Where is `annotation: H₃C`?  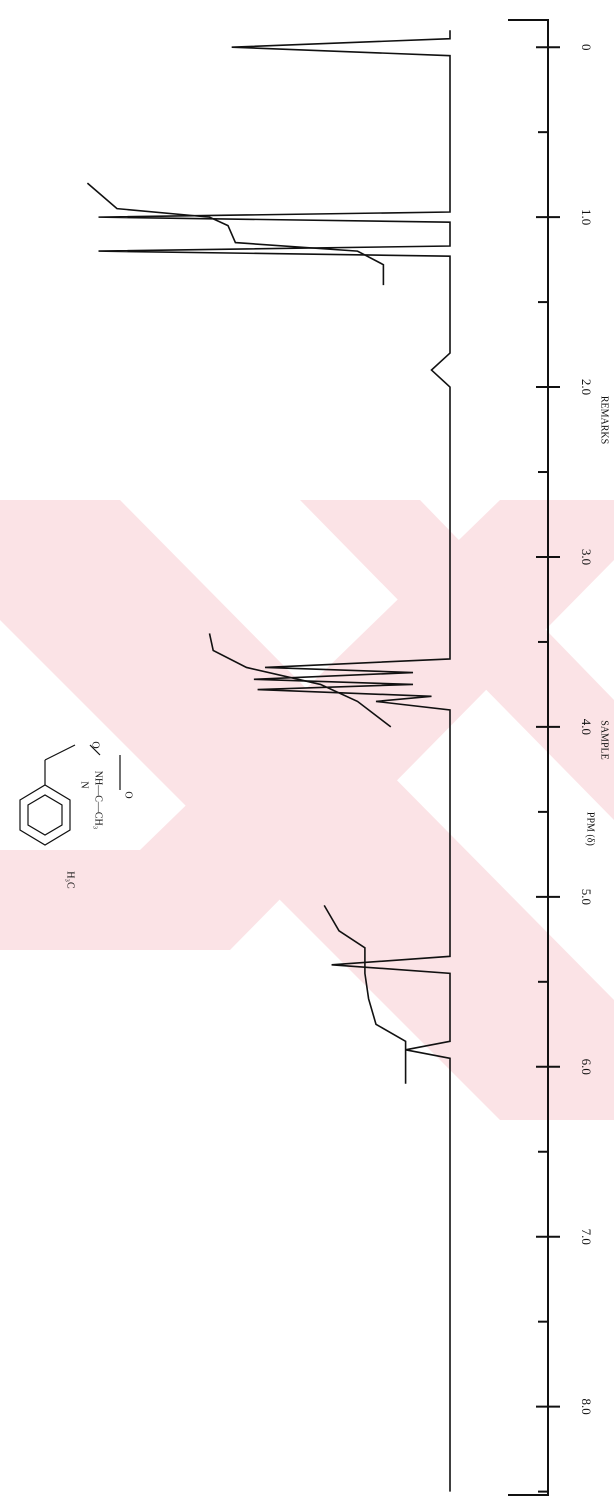
annotation: H₃C is located at coordinates (70, 880).